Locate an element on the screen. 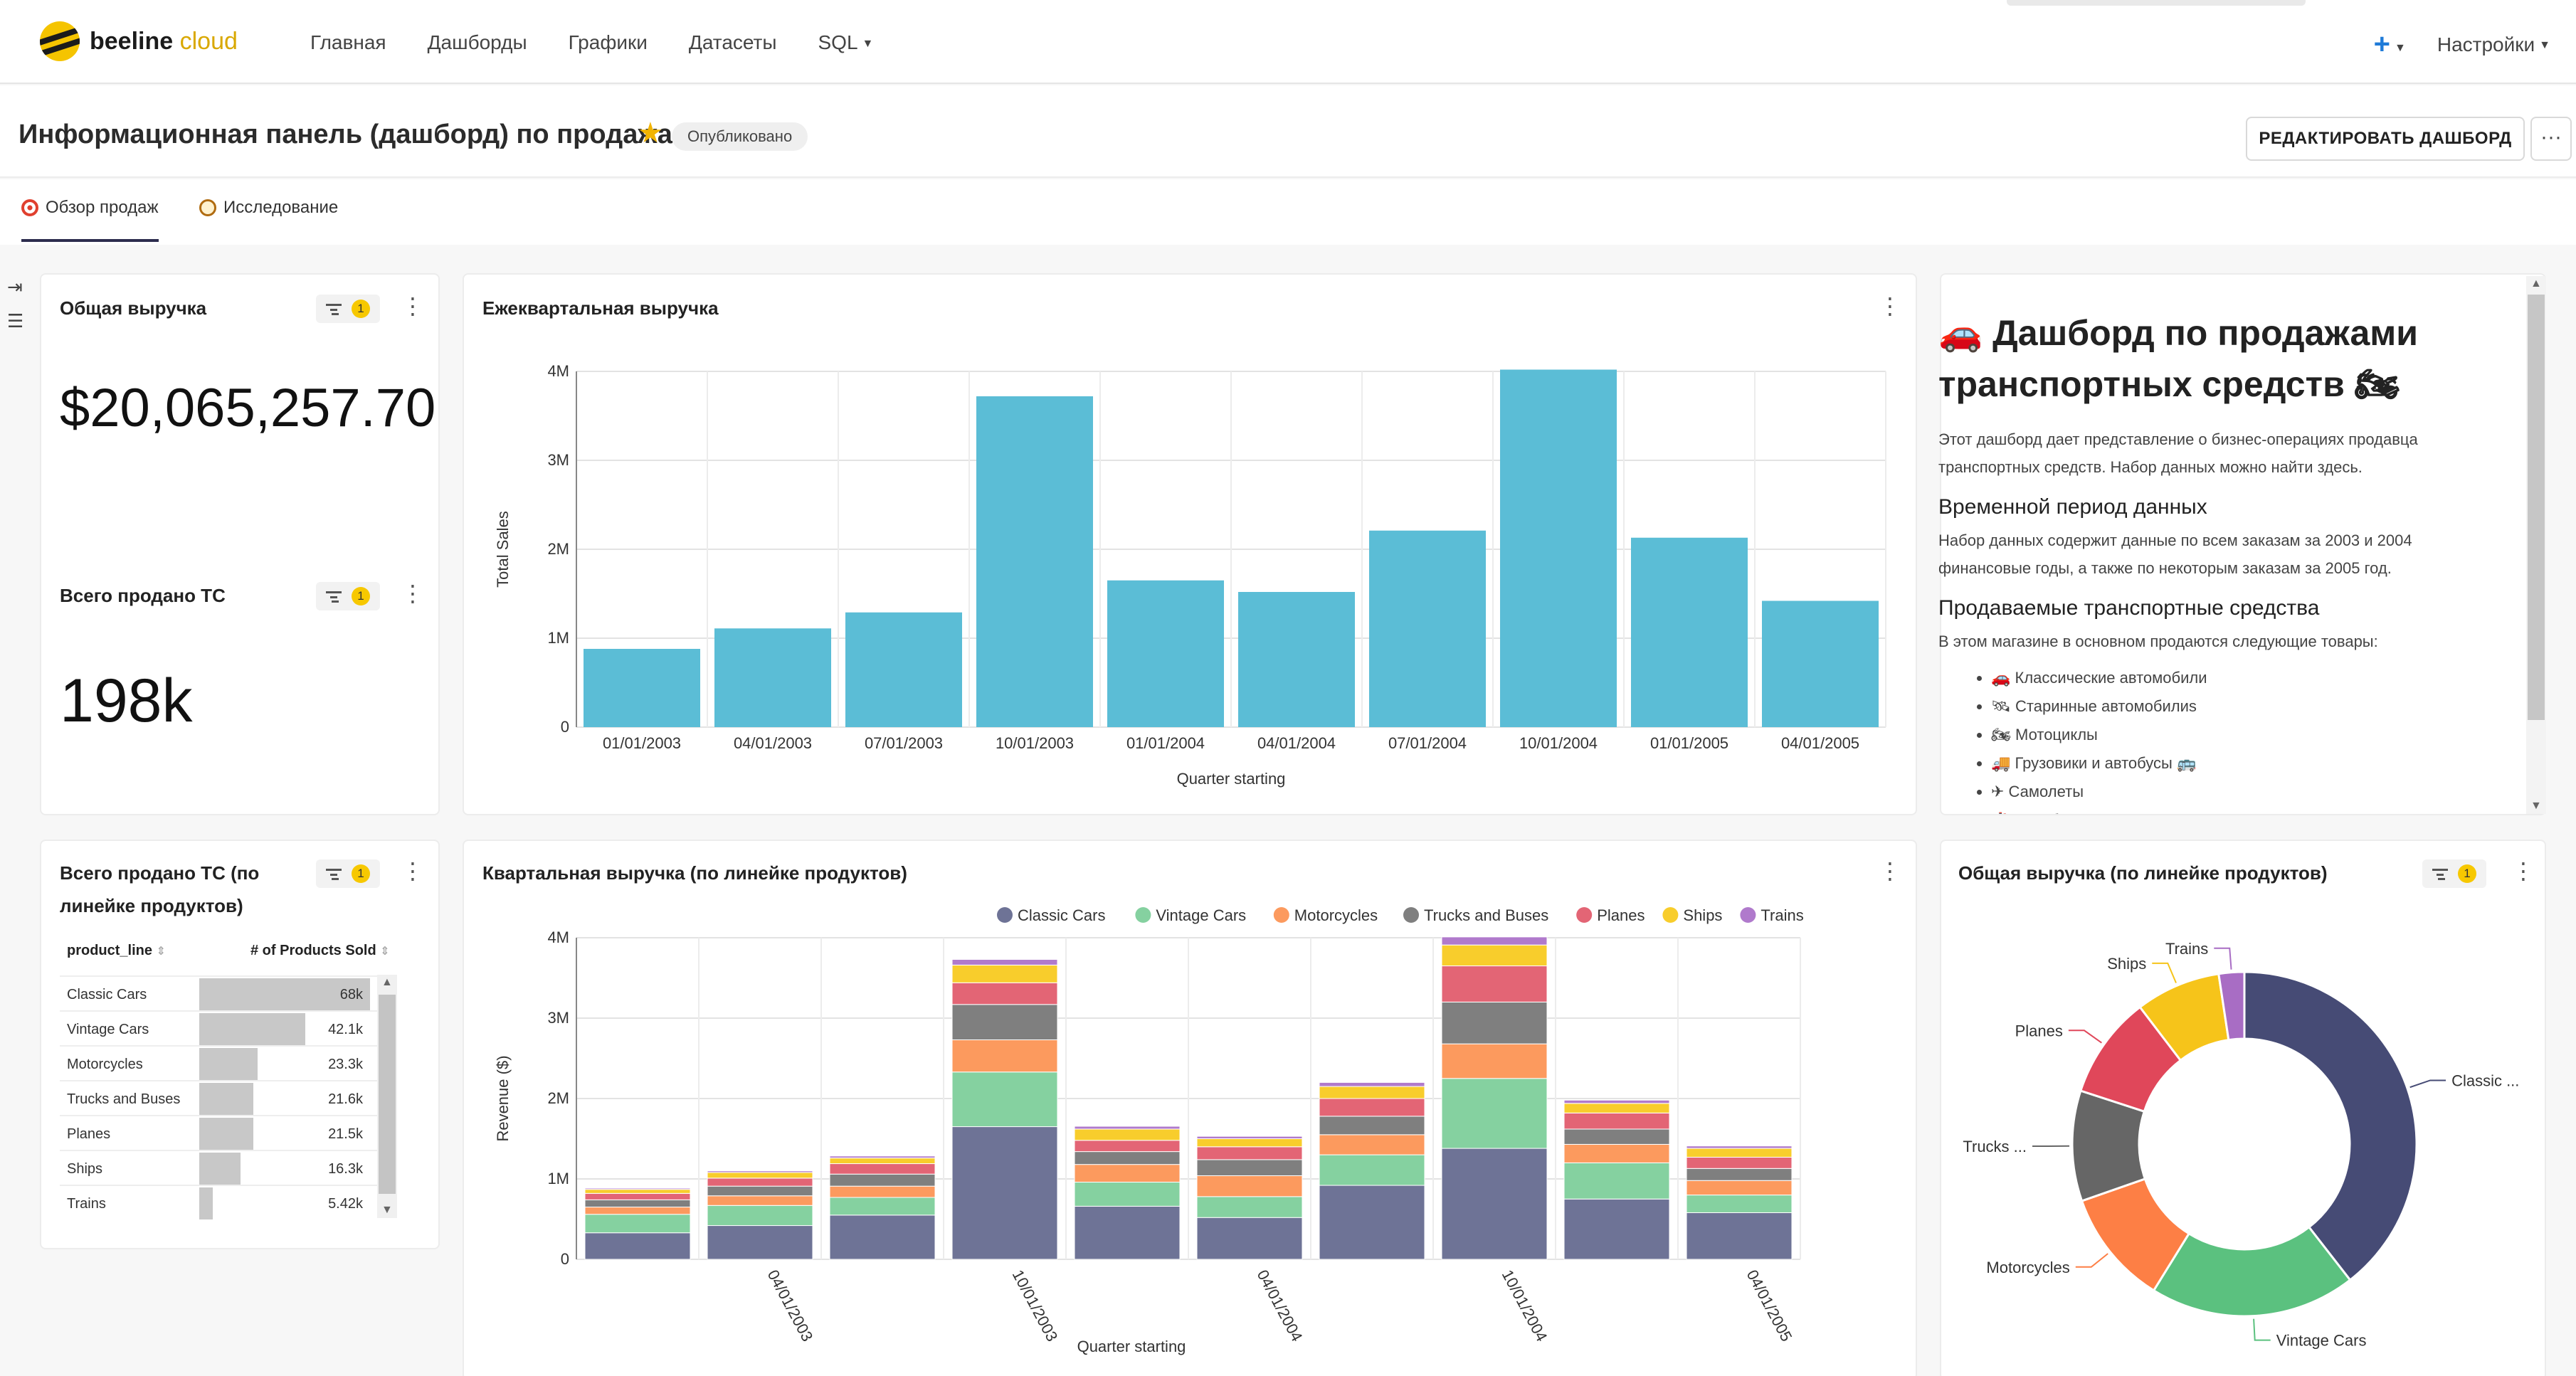 Image resolution: width=2576 pixels, height=1376 pixels. markdown-scrollbar: ▲ ▼ is located at coordinates (2536, 545).